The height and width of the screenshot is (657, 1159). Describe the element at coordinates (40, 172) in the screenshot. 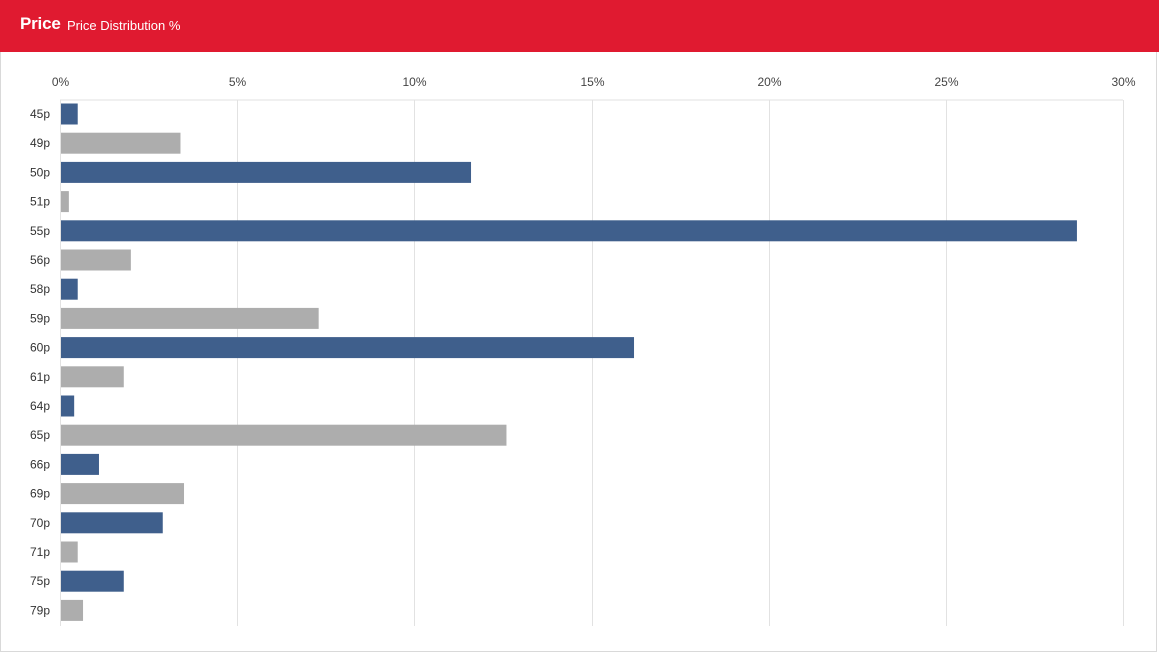

I see `y-category-label: 50p` at that location.